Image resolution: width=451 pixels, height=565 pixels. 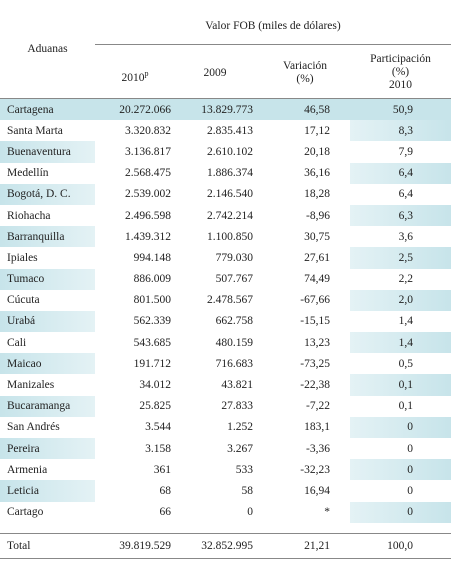 What do you see at coordinates (225, 470) in the screenshot?
I see `table-row: Armenia 361 533 -32,23 0` at bounding box center [225, 470].